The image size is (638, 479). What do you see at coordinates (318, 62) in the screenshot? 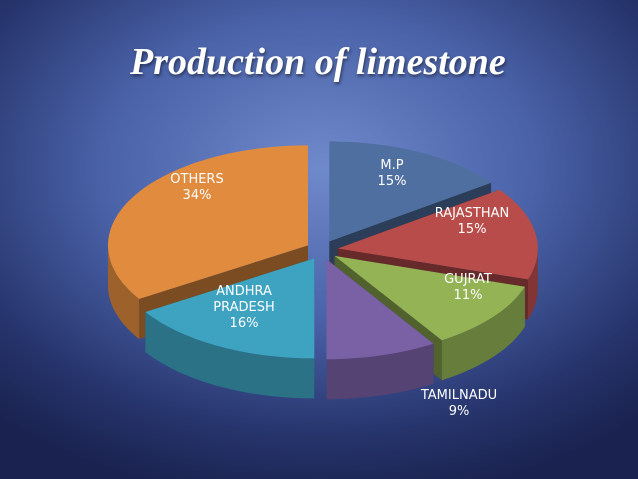
I see `chart-title: Production of limestone` at bounding box center [318, 62].